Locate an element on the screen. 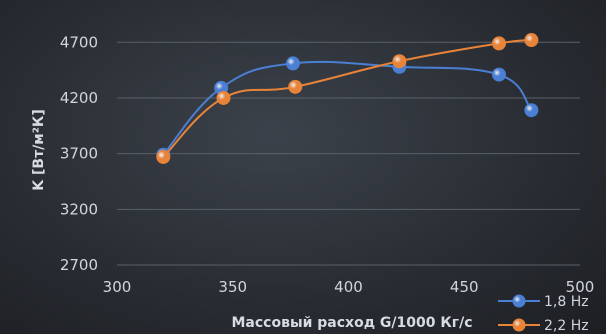 The width and height of the screenshot is (606, 334). y-axis-title: K [Вт/м²К] is located at coordinates (39, 149).